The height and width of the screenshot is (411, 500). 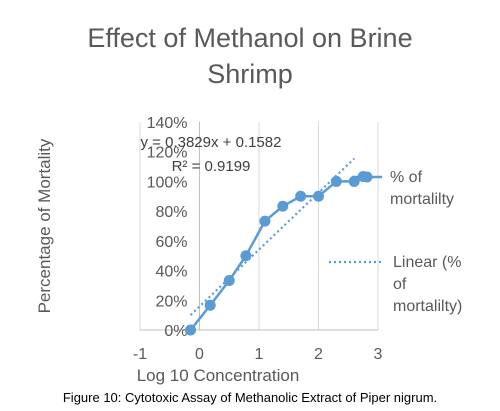 What do you see at coordinates (140, 354) in the screenshot?
I see `x-tick-label: -1` at bounding box center [140, 354].